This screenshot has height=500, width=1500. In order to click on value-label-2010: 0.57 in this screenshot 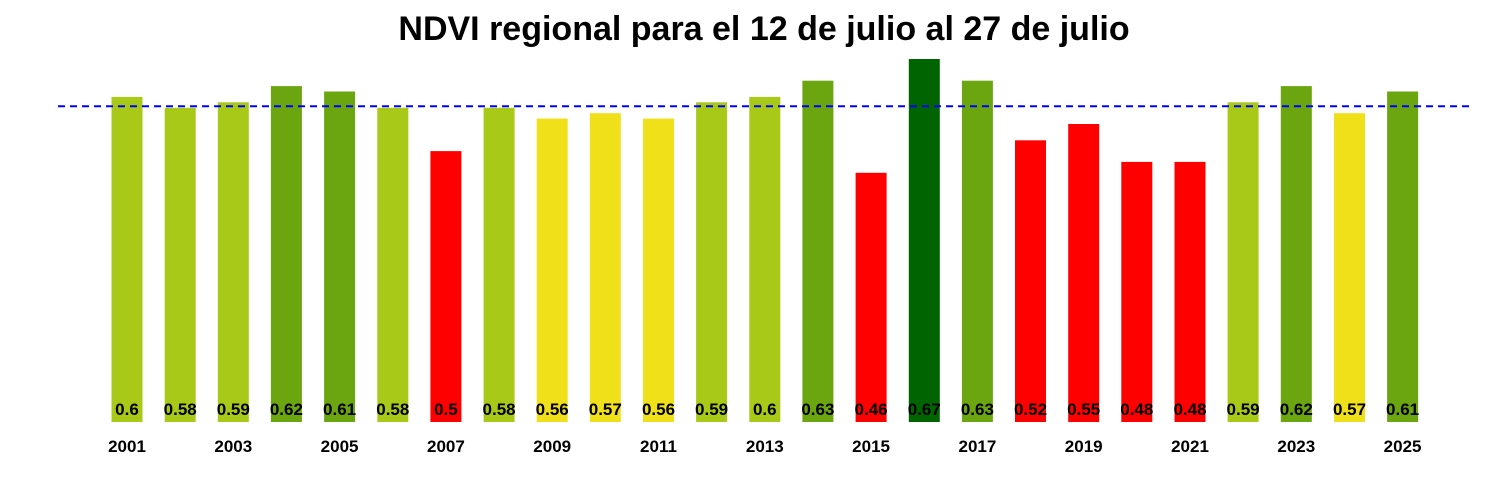, I will do `click(605, 409)`.